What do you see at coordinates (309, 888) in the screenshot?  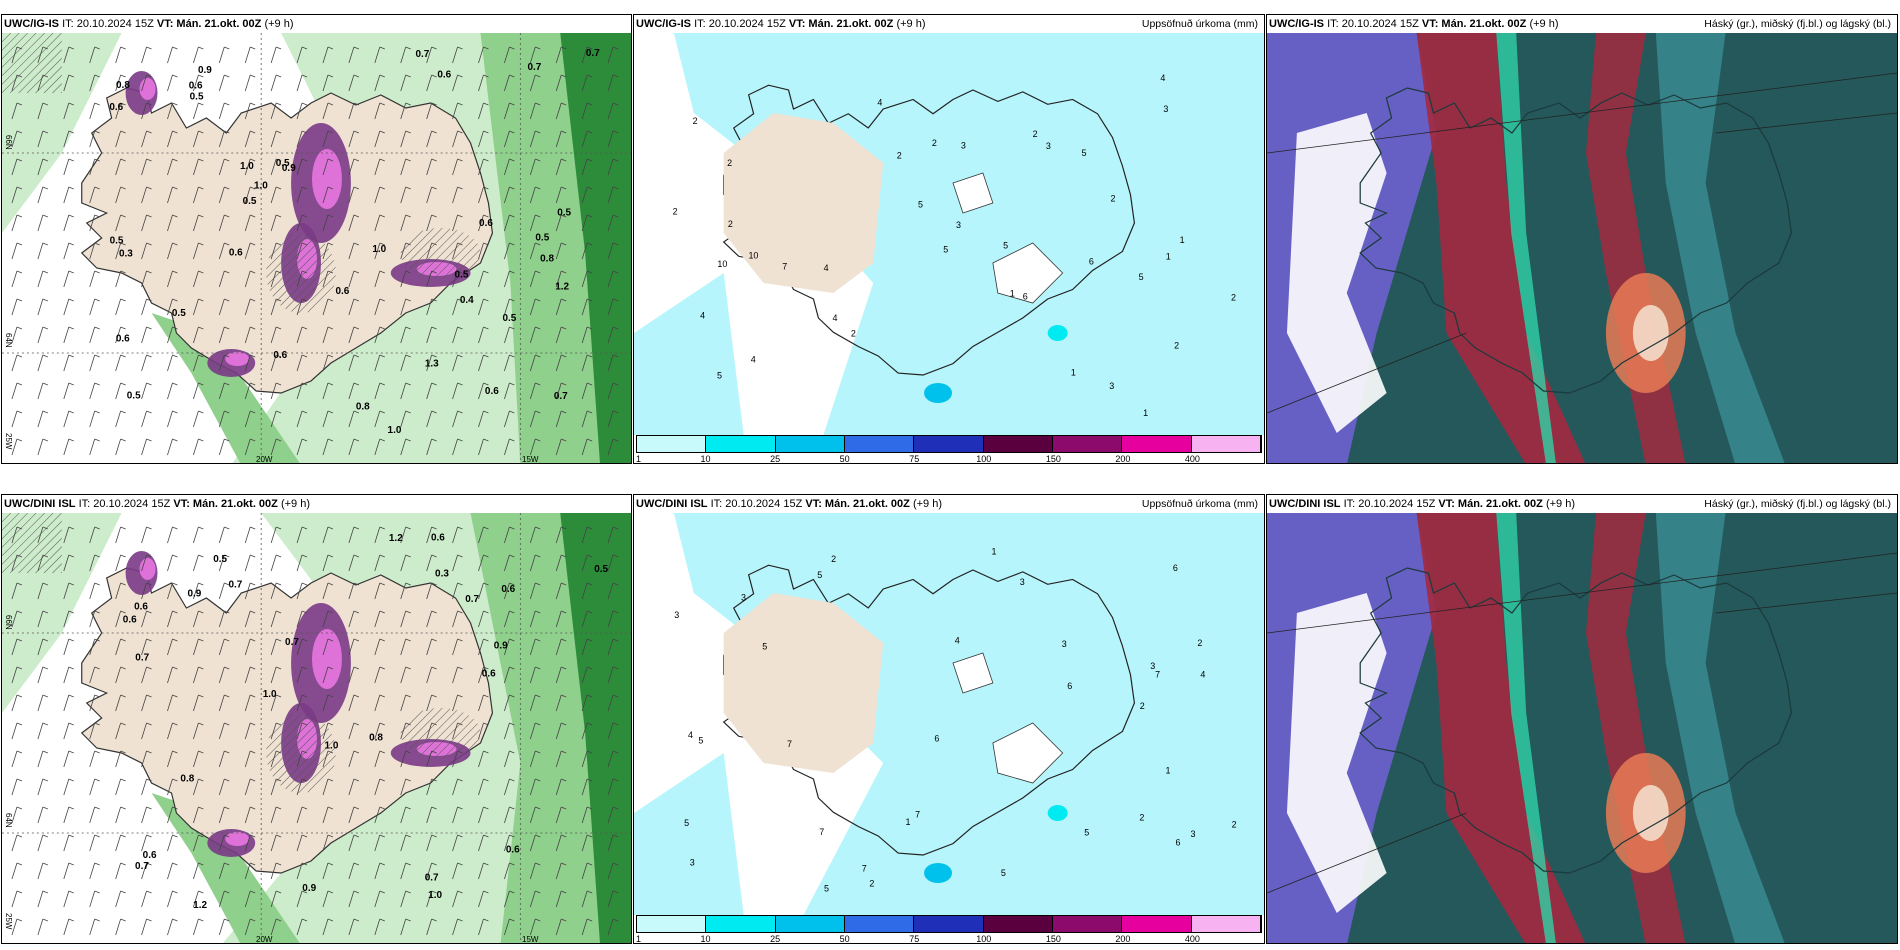 I see `cloud-value-label: 0.9` at bounding box center [309, 888].